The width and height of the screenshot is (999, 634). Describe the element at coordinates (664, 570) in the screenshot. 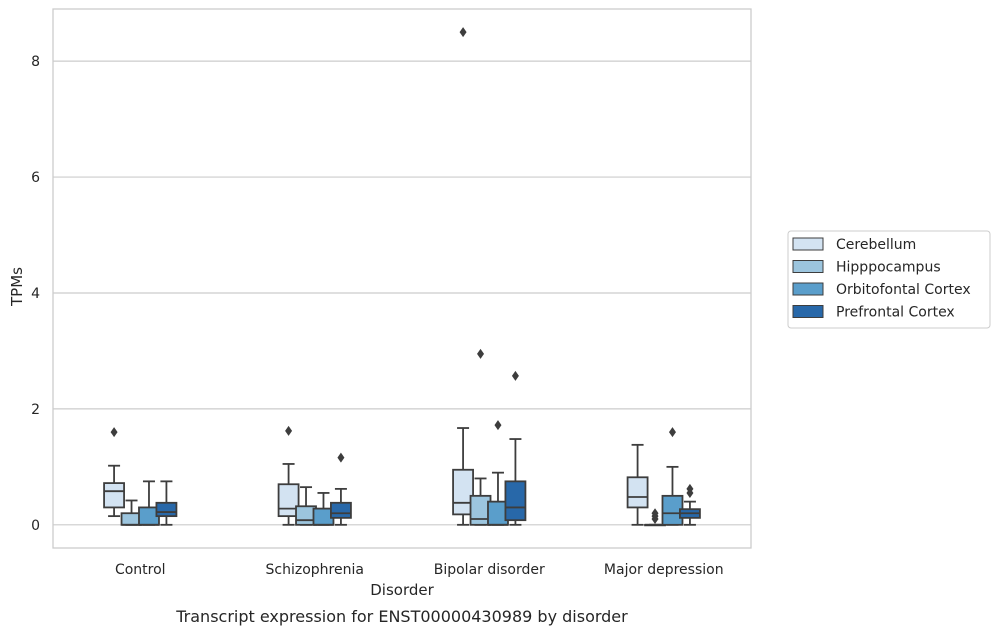

I see `x-tick-label: Major depression` at that location.